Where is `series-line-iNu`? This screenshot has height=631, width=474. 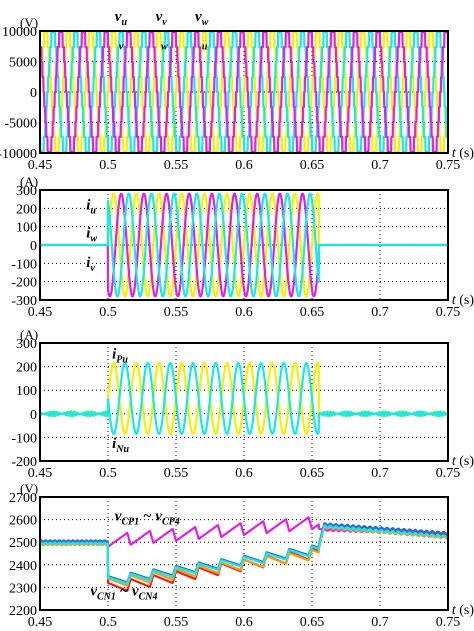
series-line-iNu is located at coordinates (244, 398).